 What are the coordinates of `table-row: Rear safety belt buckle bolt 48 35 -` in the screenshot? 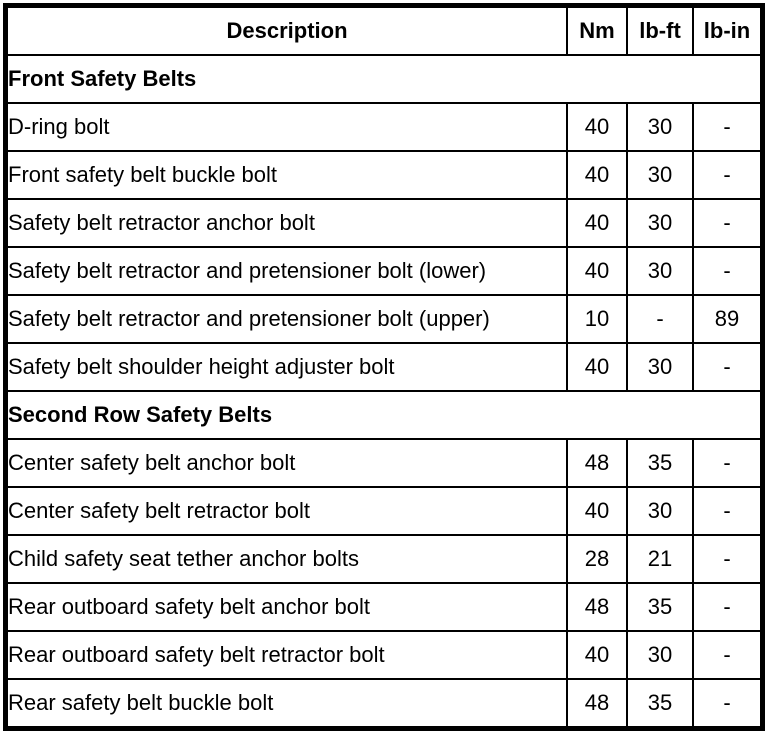 It's located at (384, 704).